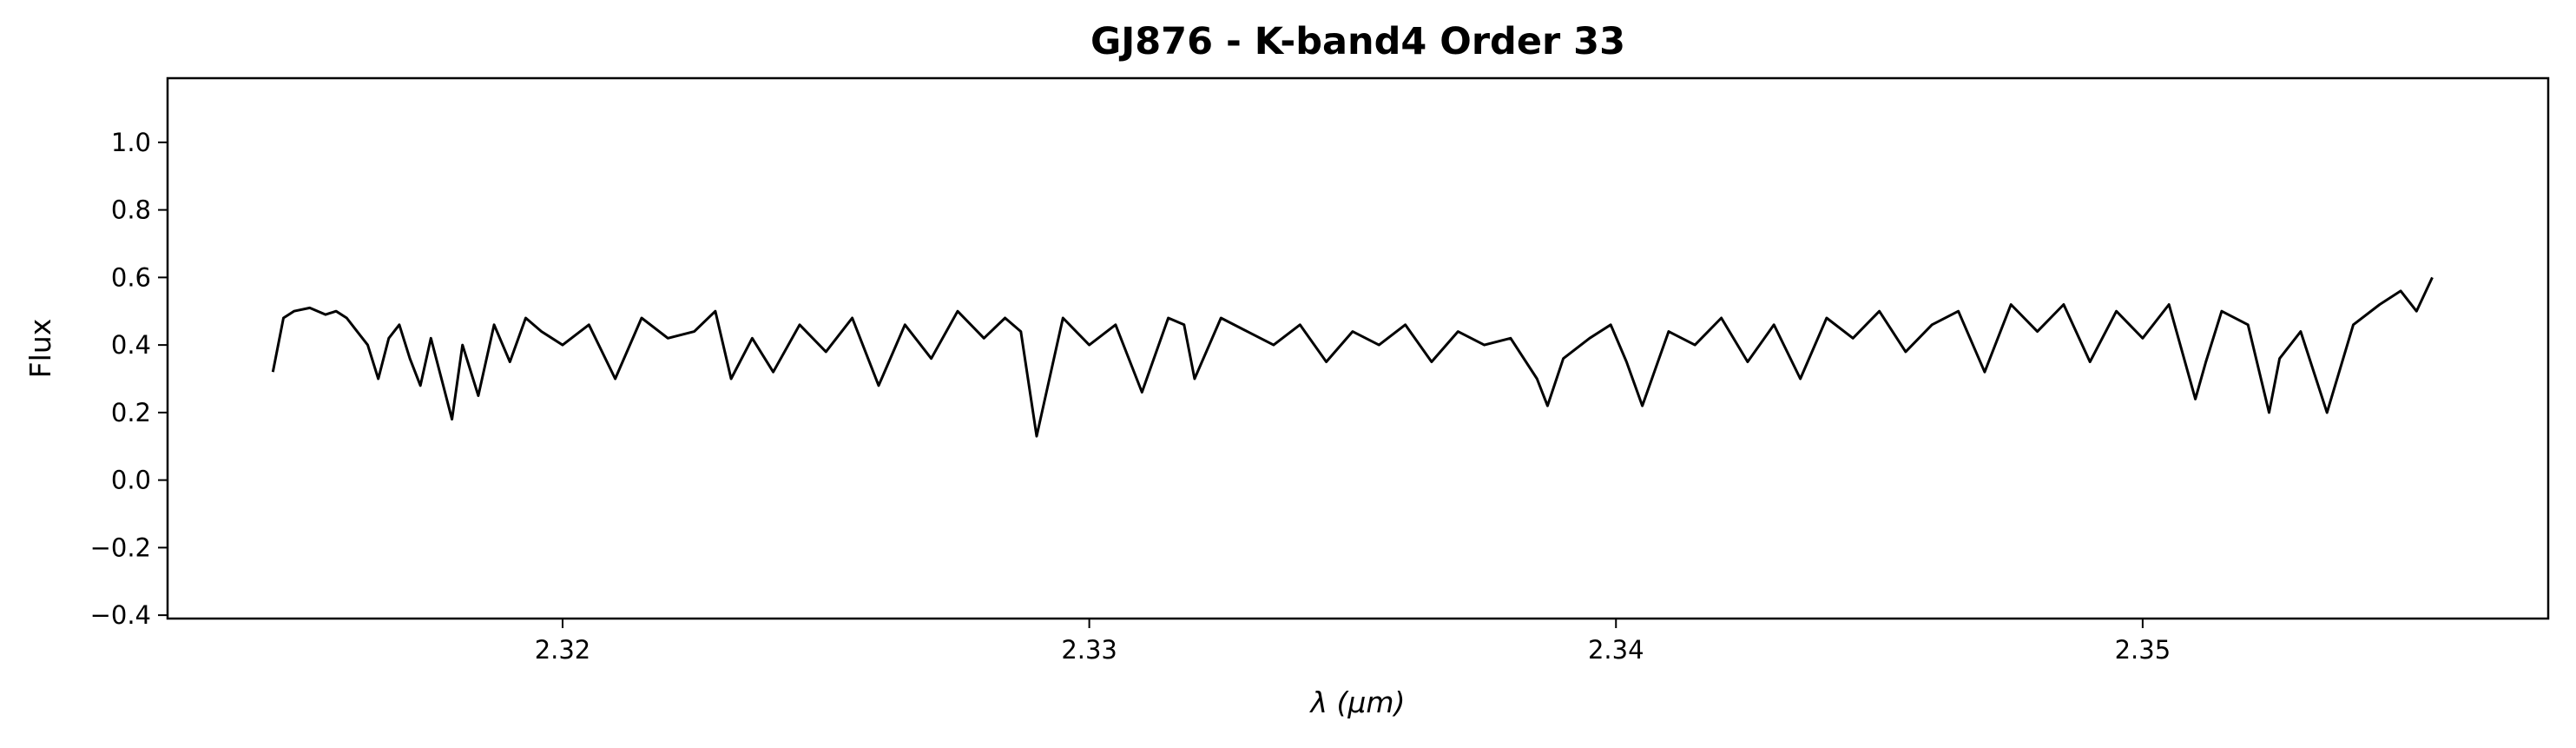 The width and height of the screenshot is (2576, 748). Describe the element at coordinates (120, 547) in the screenshot. I see `y-tick-label: −0.2` at that location.